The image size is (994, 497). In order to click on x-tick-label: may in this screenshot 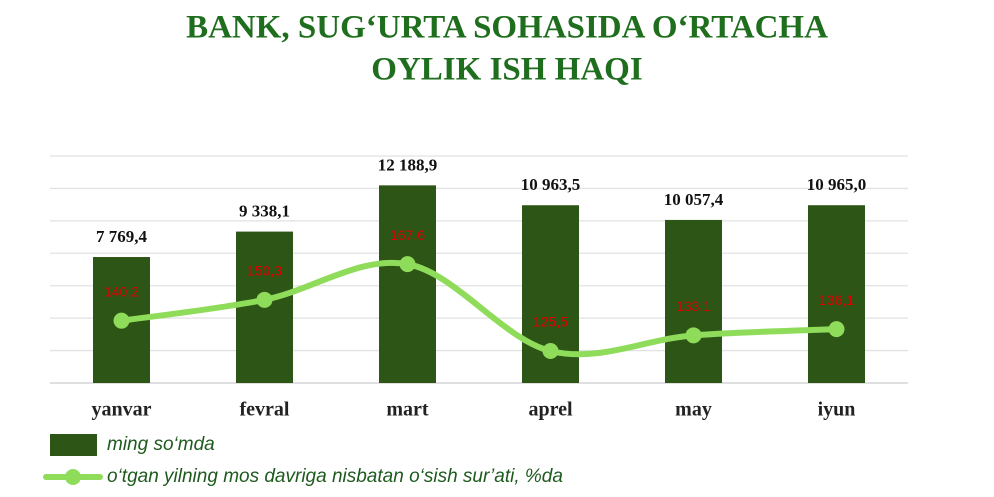, I will do `click(693, 410)`.